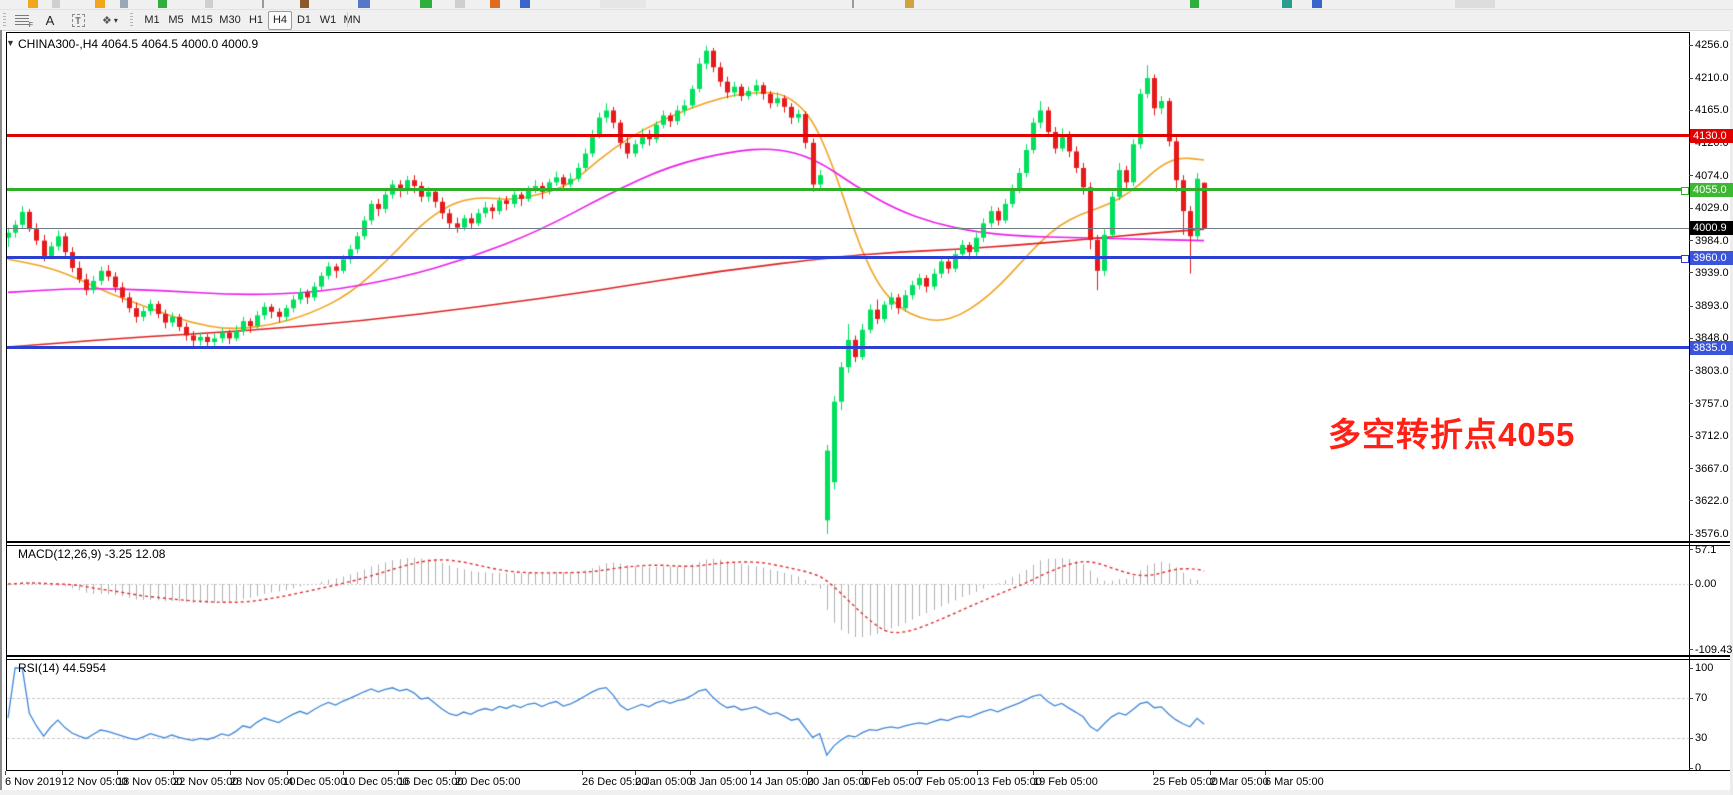  I want to click on price-tick-label: 3893.0, so click(1712, 306).